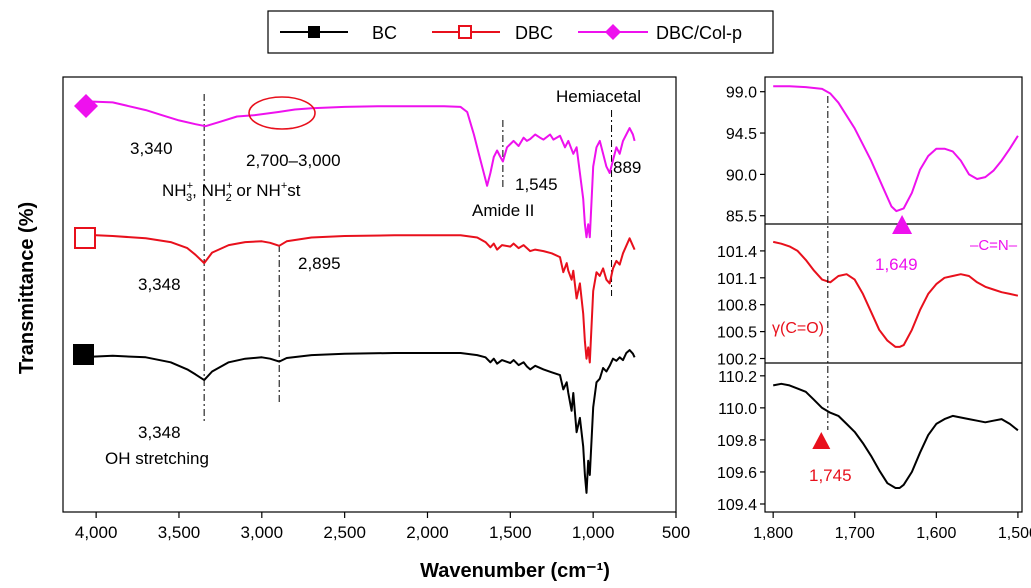 The width and height of the screenshot is (1031, 588). Describe the element at coordinates (151, 148) in the screenshot. I see `ann-3340: 3,340` at that location.